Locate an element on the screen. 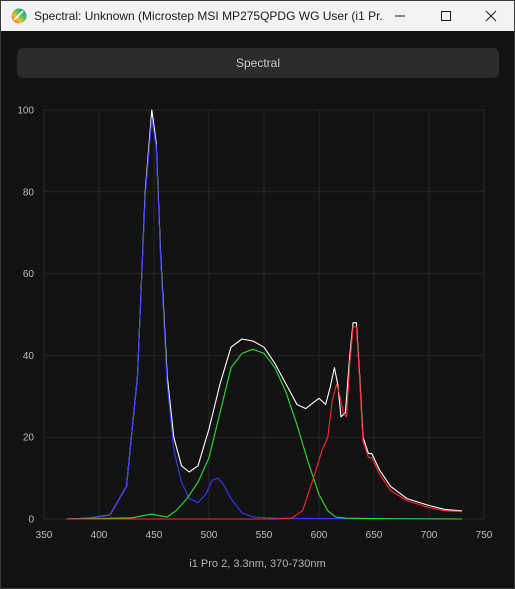  x-tick-label: 400 is located at coordinates (99, 535).